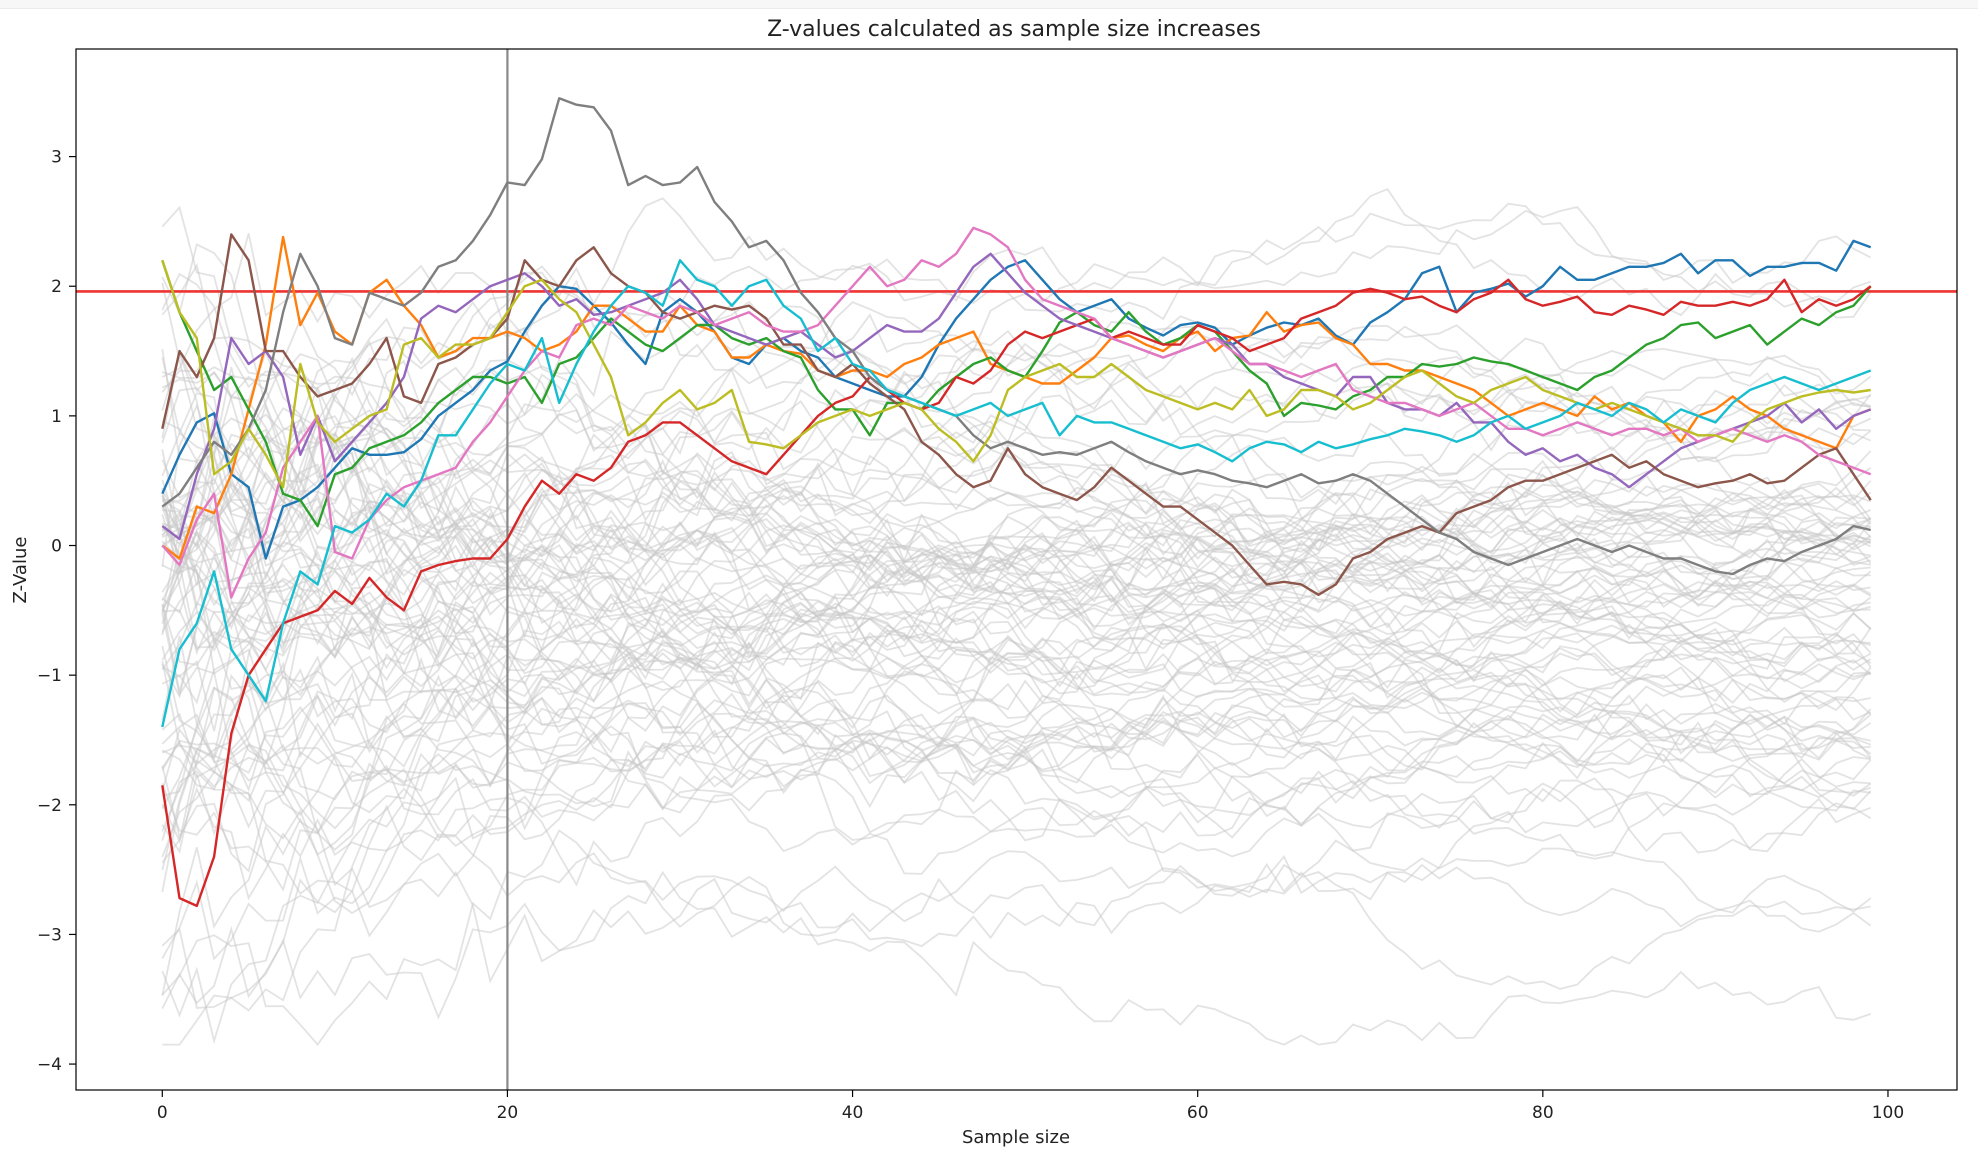  I want to click on y-tick-label: −3, so click(49, 935).